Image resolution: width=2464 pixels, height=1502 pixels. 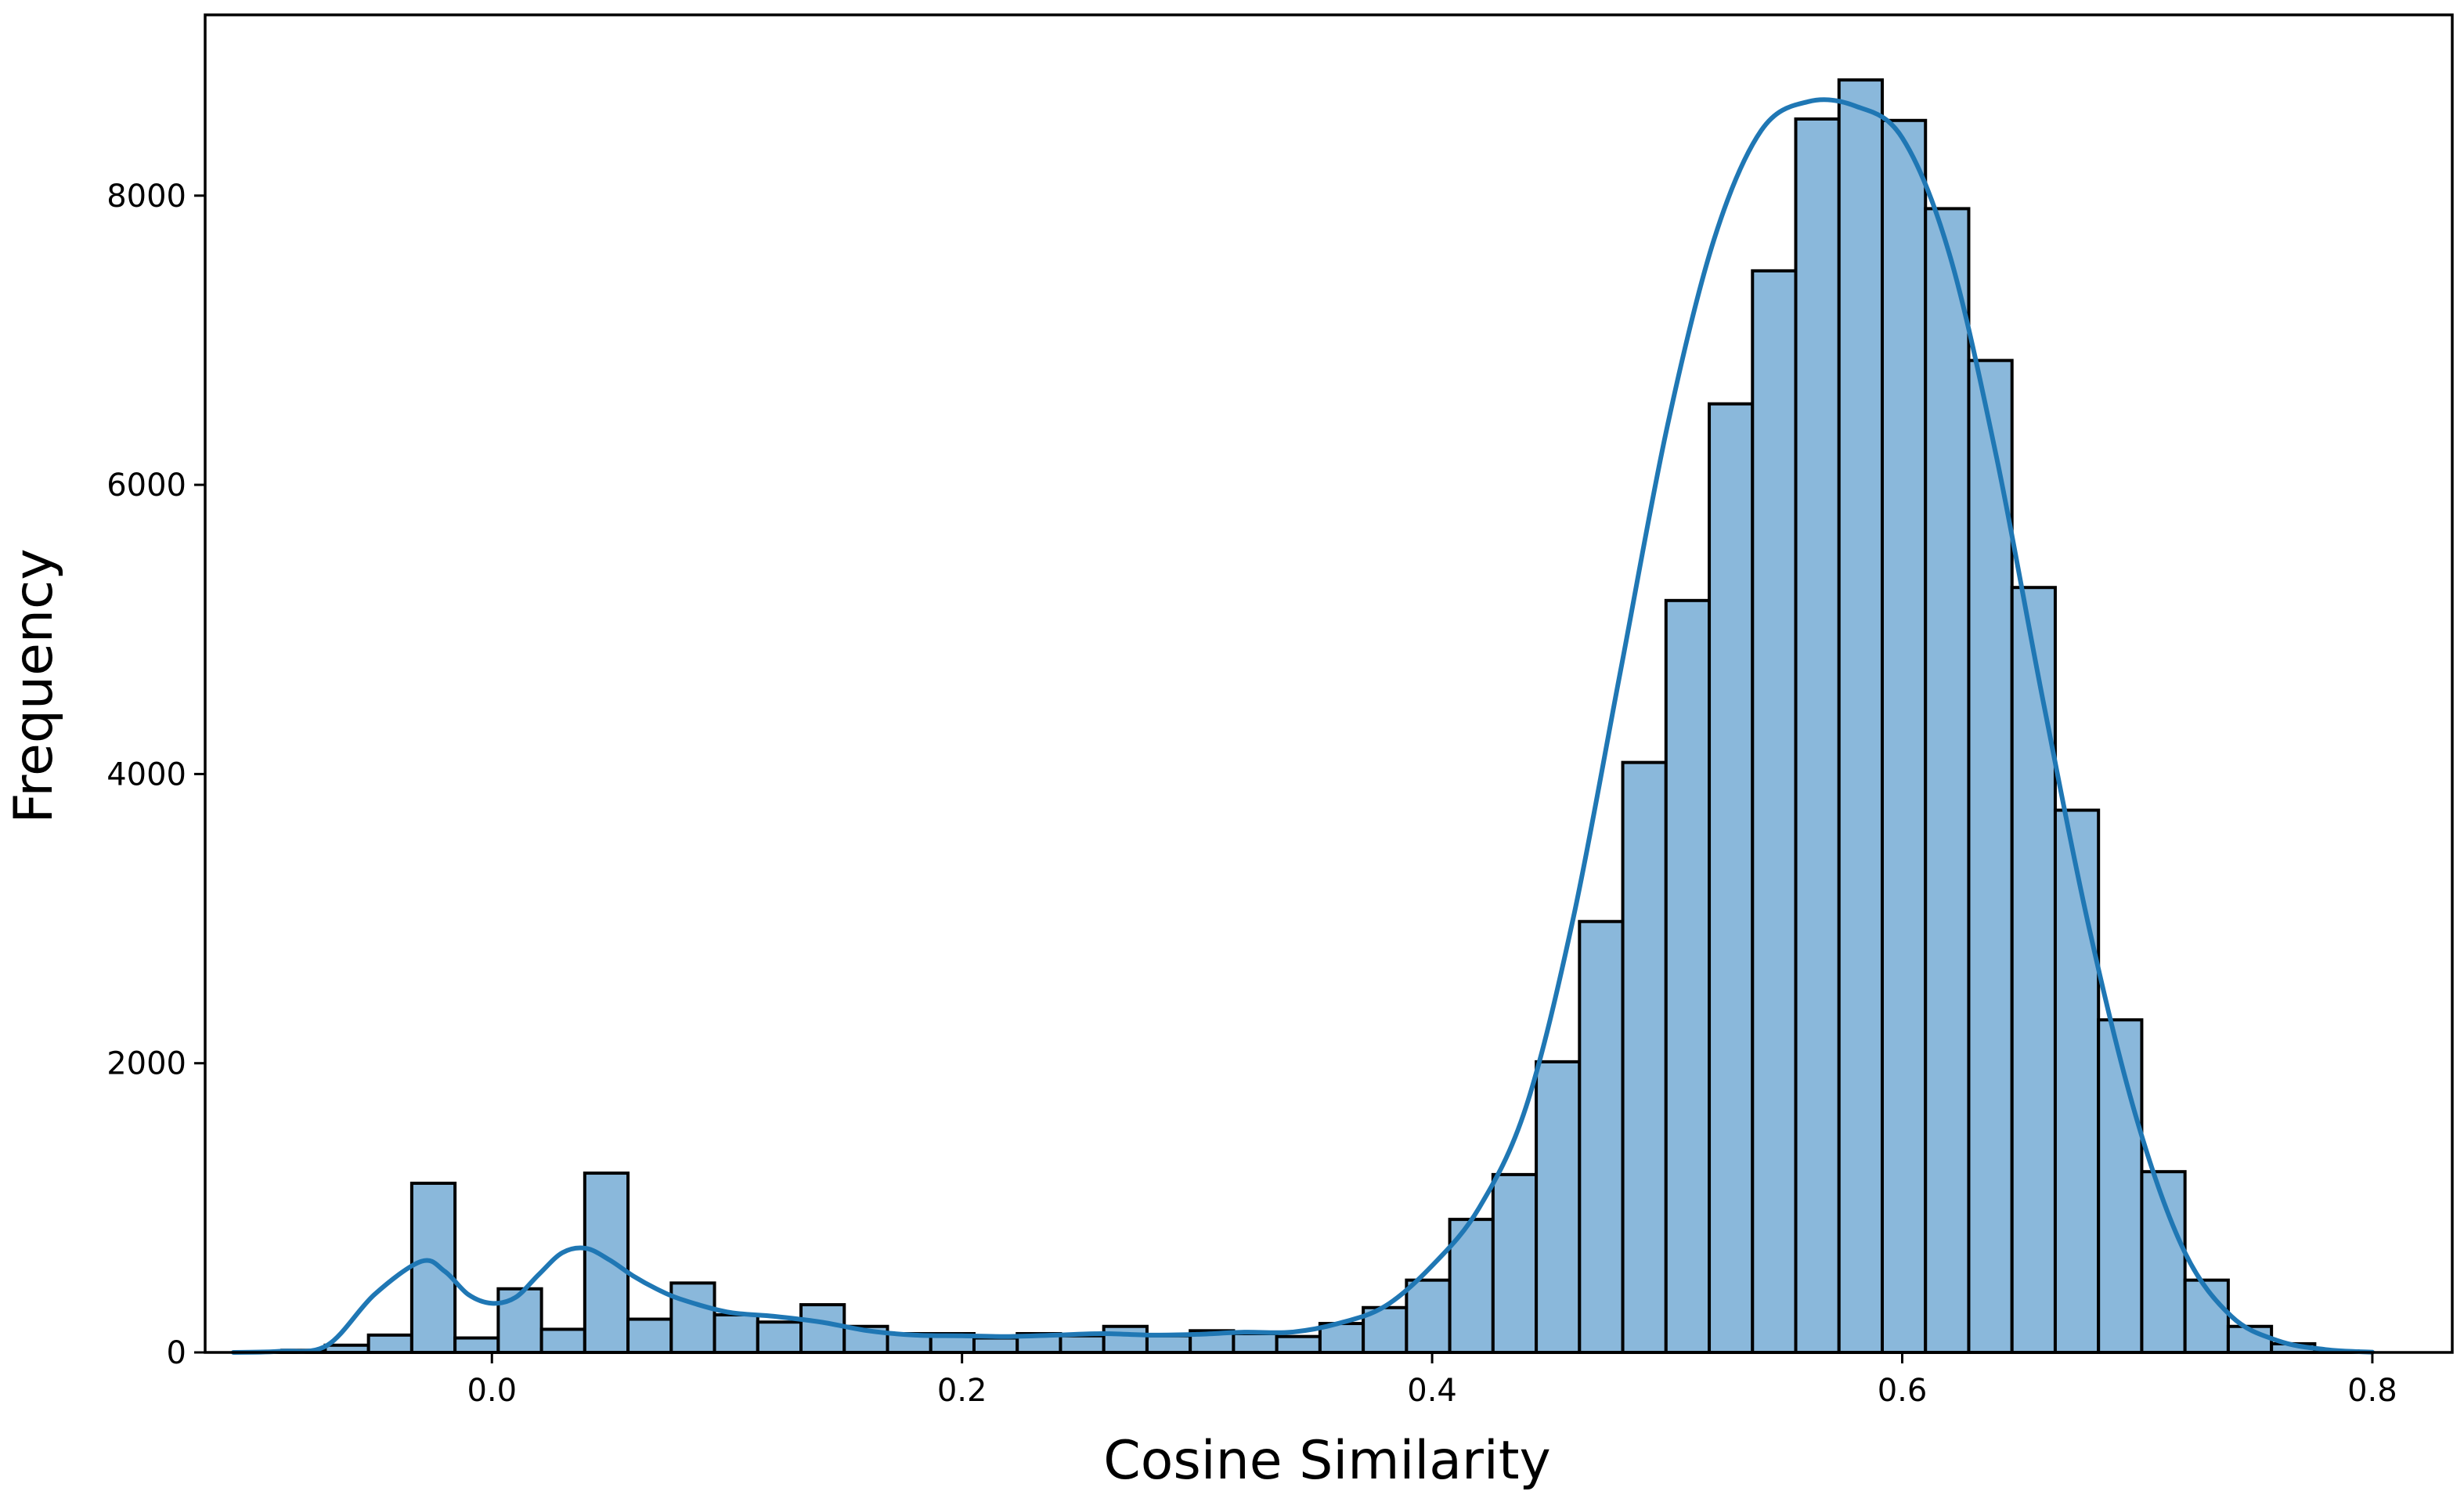 What do you see at coordinates (962, 1391) in the screenshot?
I see `x-tick-label: 0.2` at bounding box center [962, 1391].